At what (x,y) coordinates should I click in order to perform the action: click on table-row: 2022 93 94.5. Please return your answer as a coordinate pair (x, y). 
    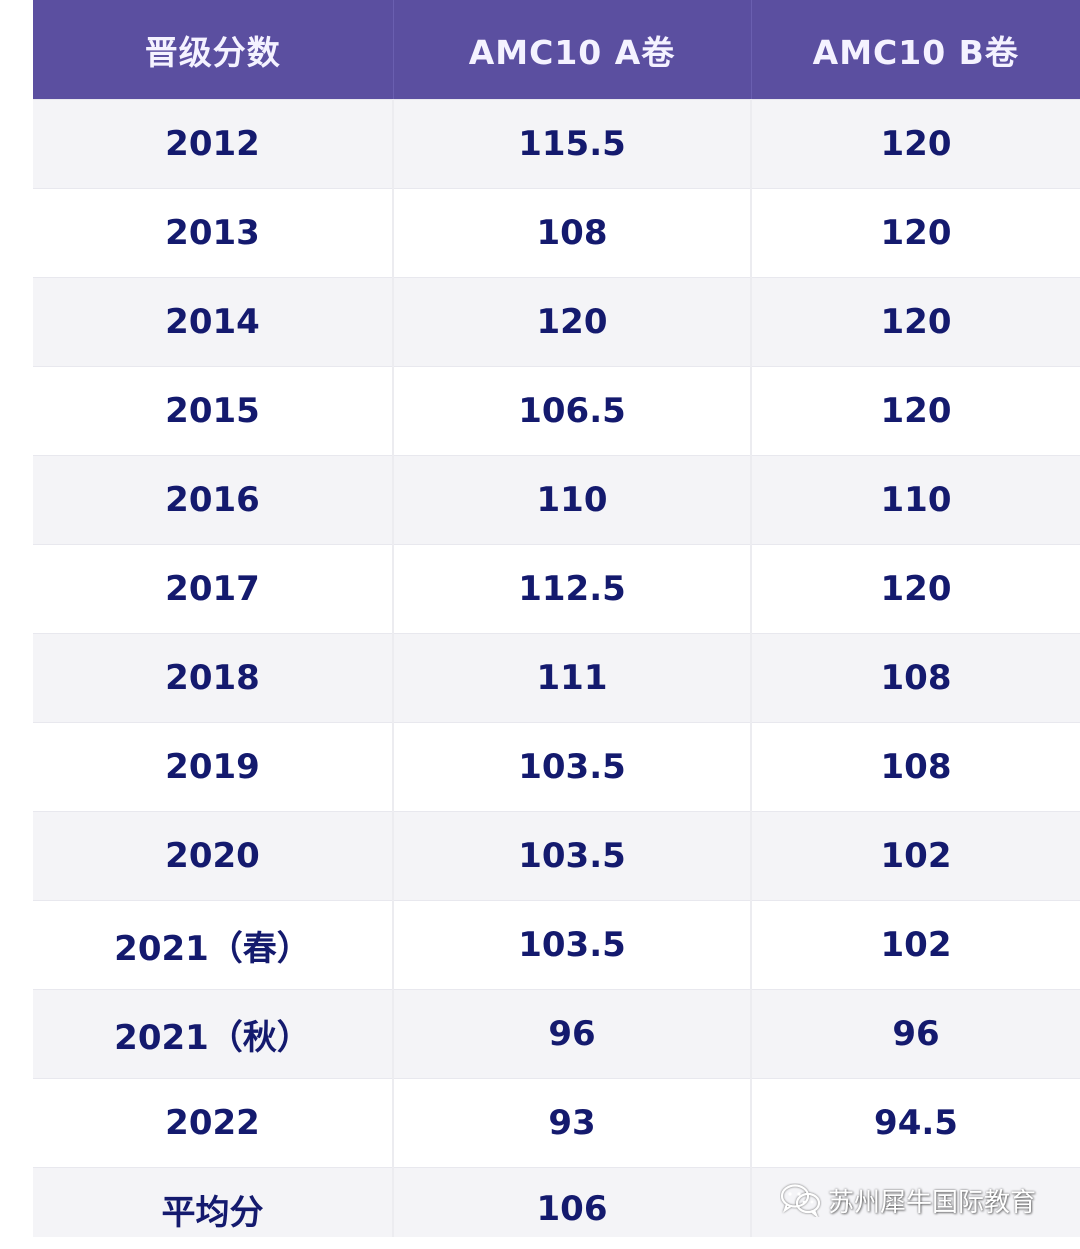
    Looking at the image, I should click on (556, 1123).